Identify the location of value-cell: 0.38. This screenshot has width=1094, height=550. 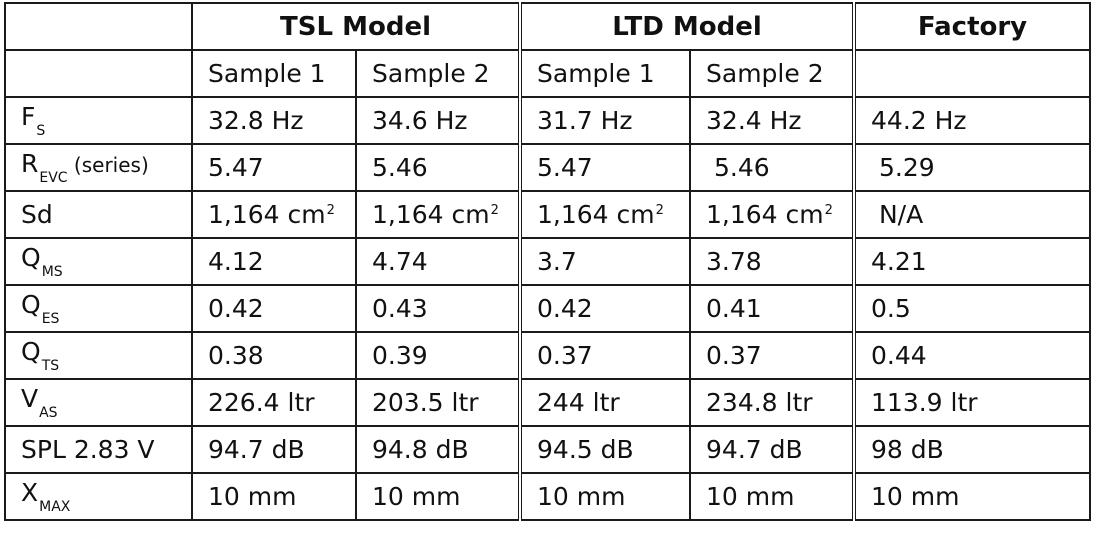
(274, 355).